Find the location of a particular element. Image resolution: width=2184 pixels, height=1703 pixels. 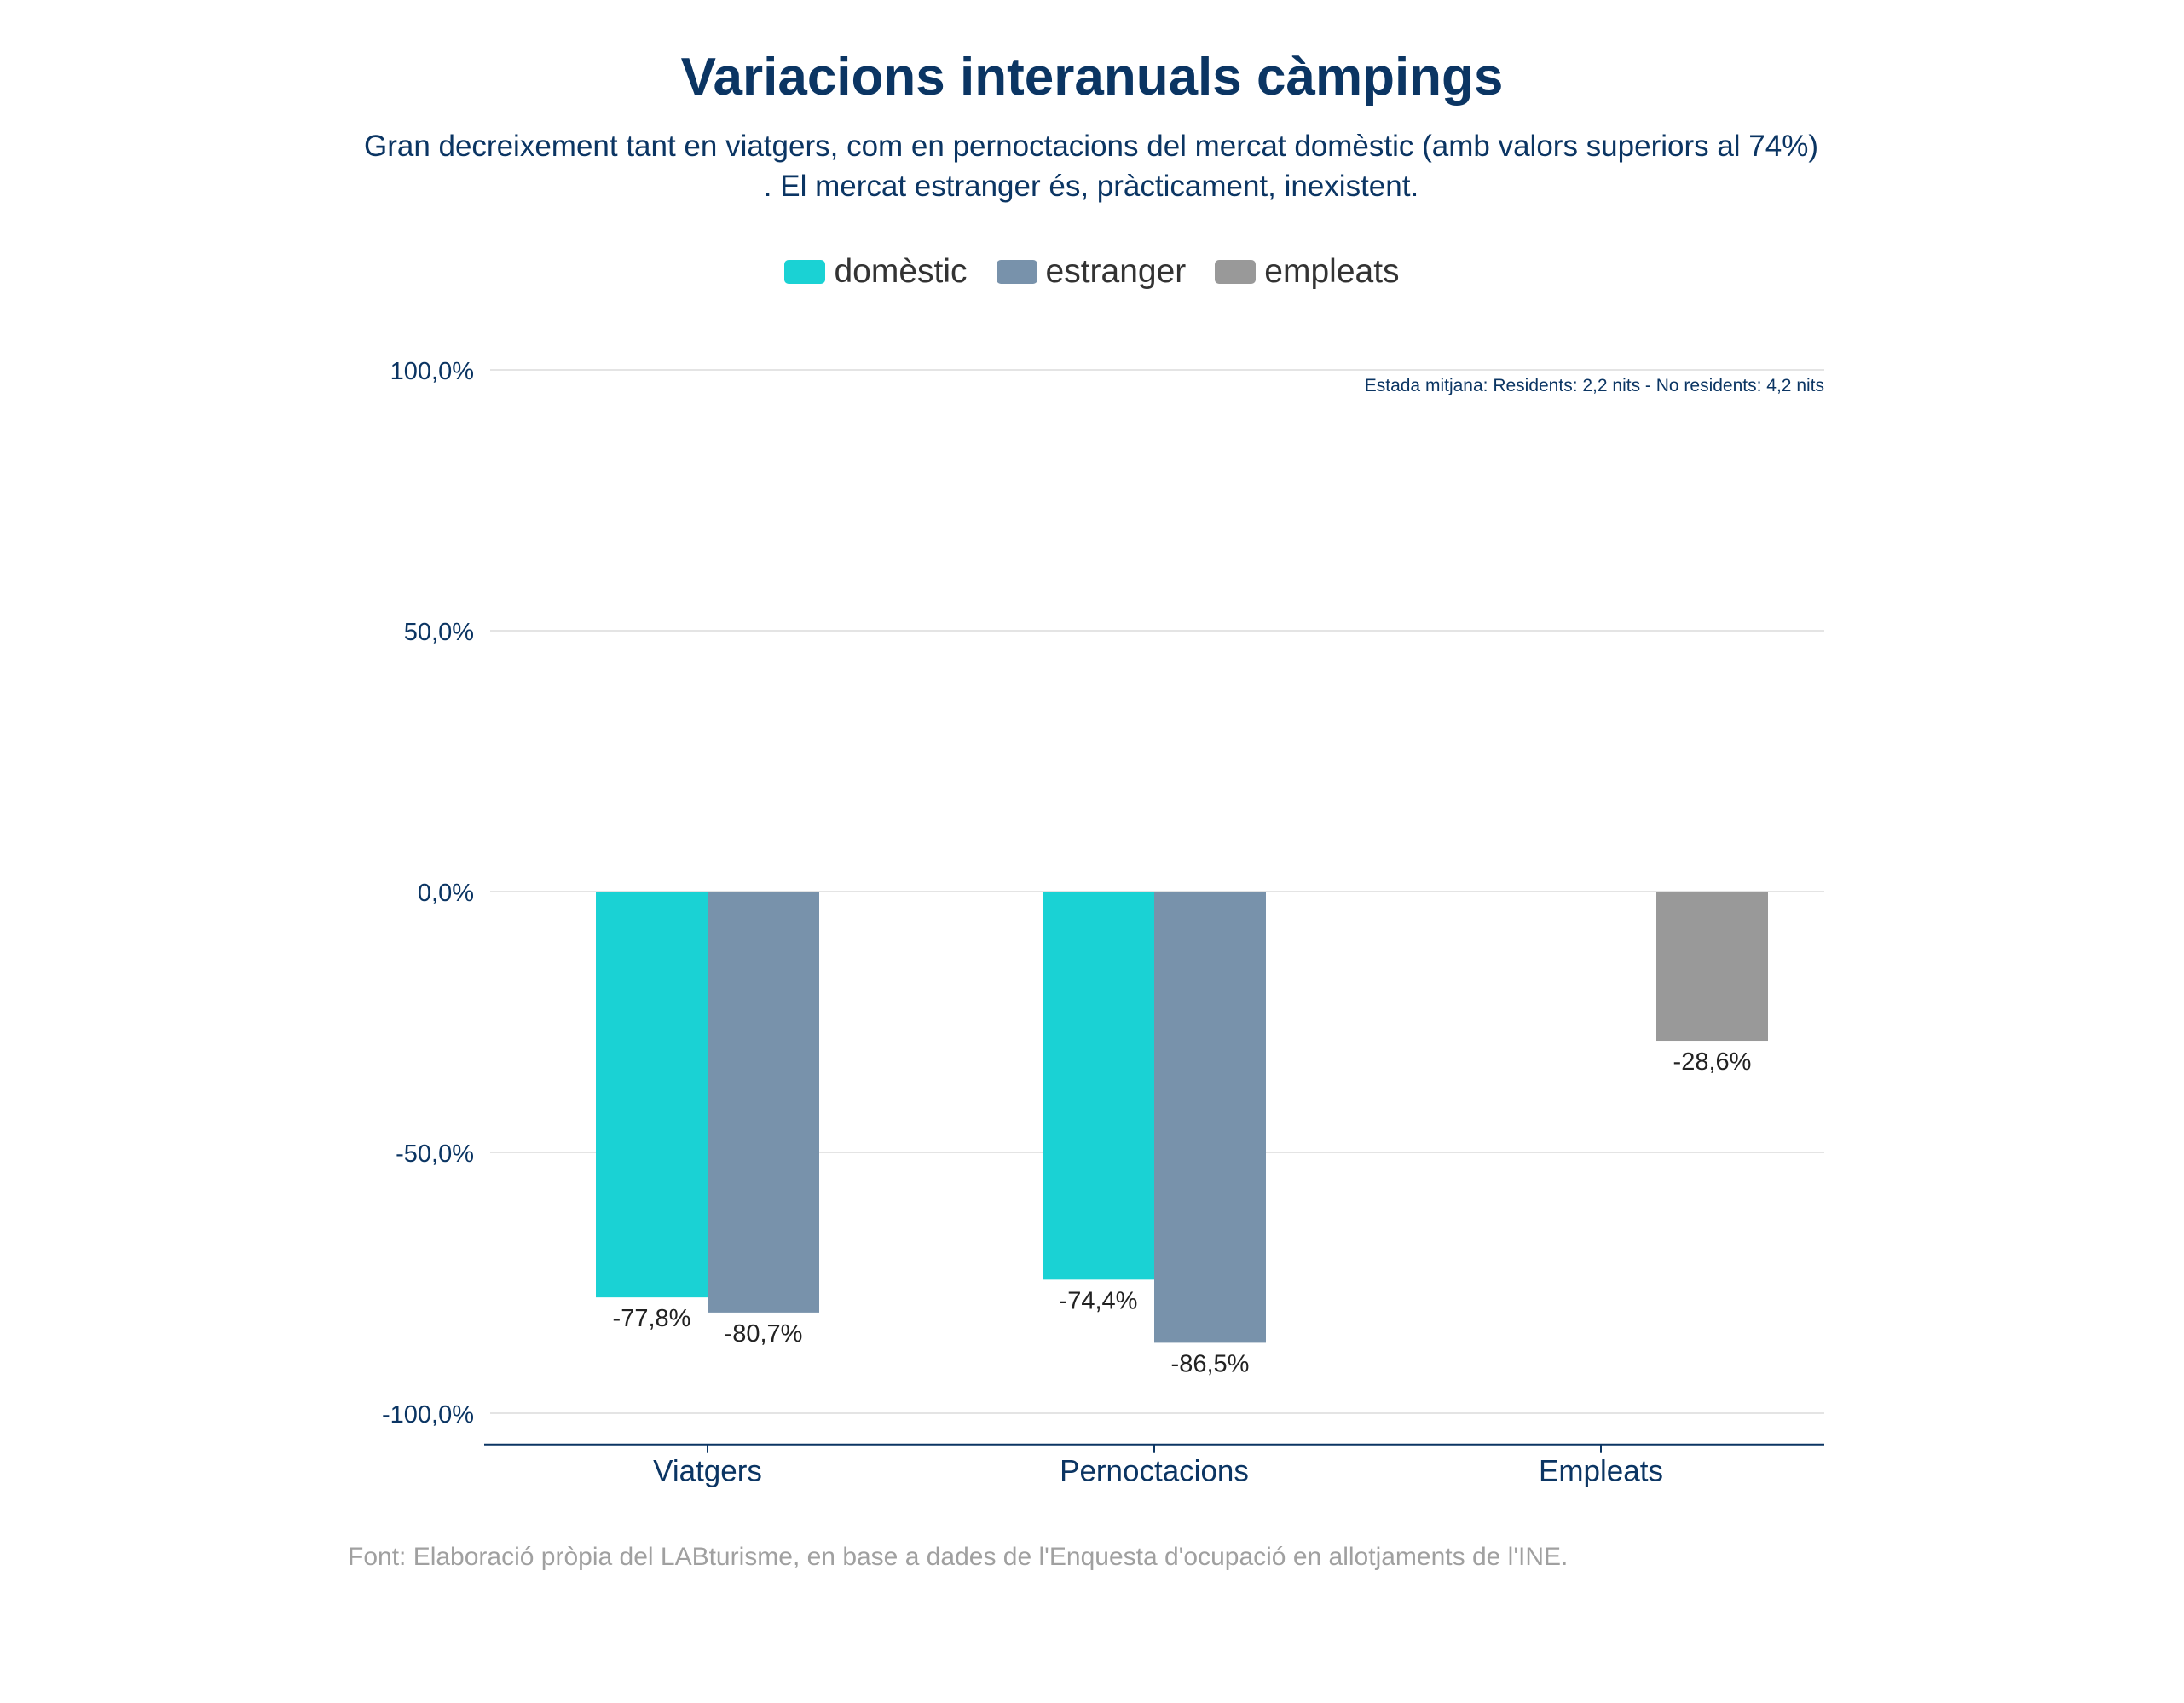

y-axis-ticks: 100,0% 50,0% 0,0% -50,0% -100,0% is located at coordinates (428, 894).